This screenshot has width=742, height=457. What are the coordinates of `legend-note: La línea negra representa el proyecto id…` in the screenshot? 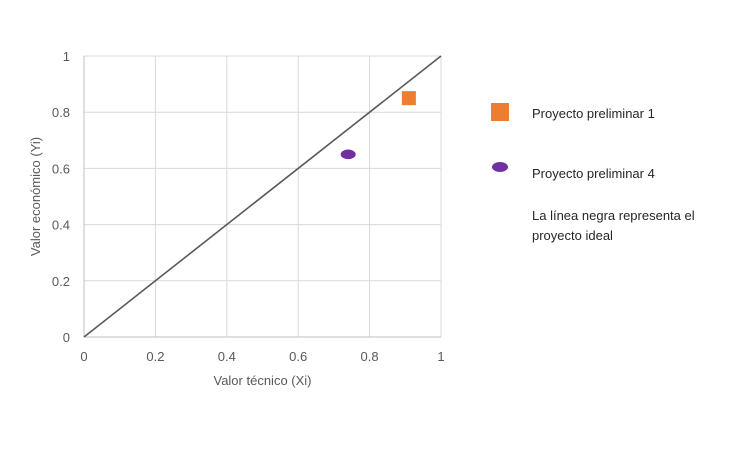 It's located at (613, 225).